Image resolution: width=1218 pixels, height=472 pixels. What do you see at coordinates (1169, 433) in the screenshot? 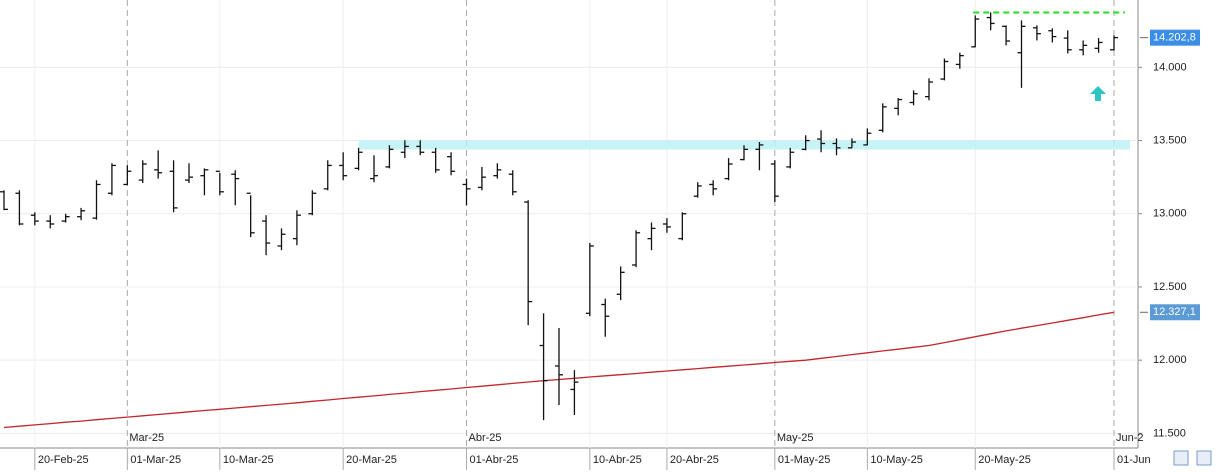
I see `y-tick-label: 11.500` at bounding box center [1169, 433].